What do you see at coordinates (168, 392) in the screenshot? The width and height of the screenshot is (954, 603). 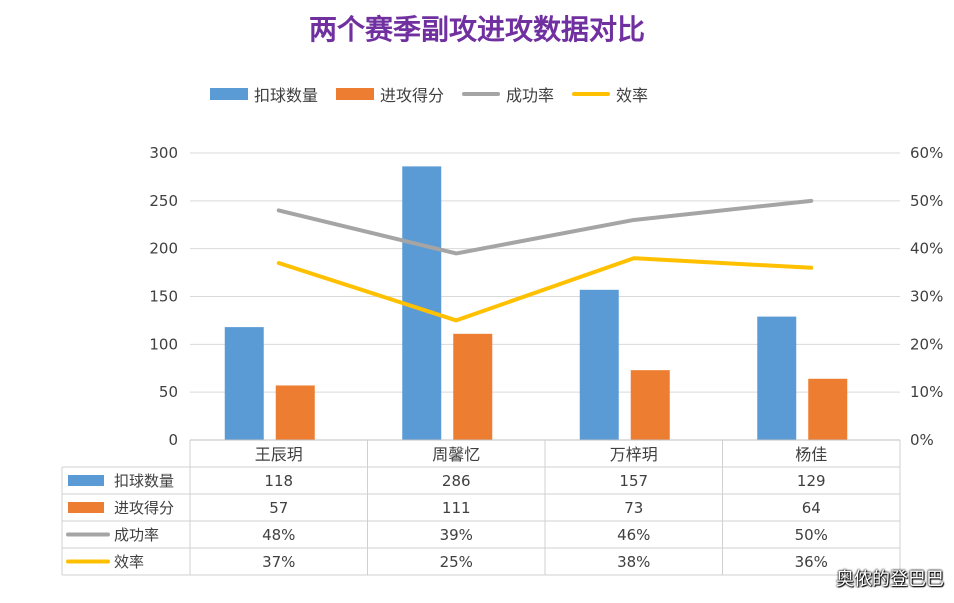 I see `y-tick-label: 50` at bounding box center [168, 392].